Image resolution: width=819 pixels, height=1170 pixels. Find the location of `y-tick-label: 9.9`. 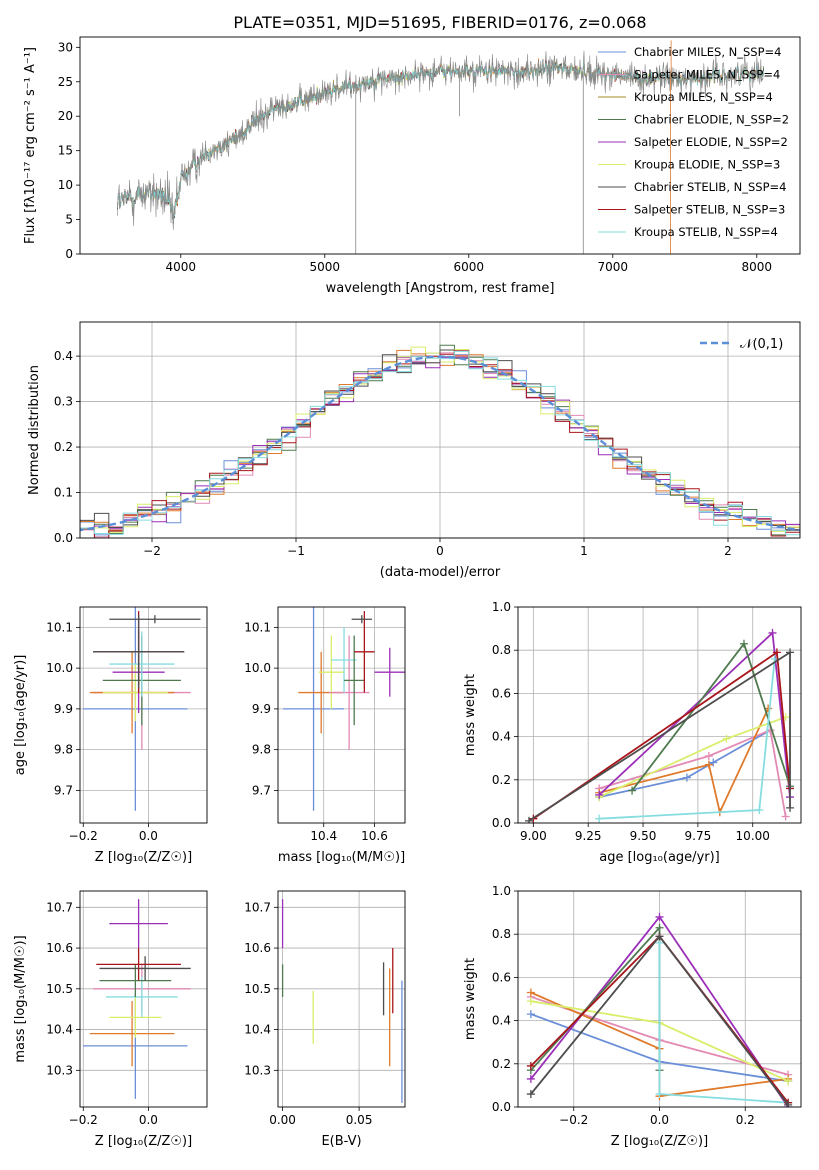

y-tick-label: 9.9 is located at coordinates (63, 709).